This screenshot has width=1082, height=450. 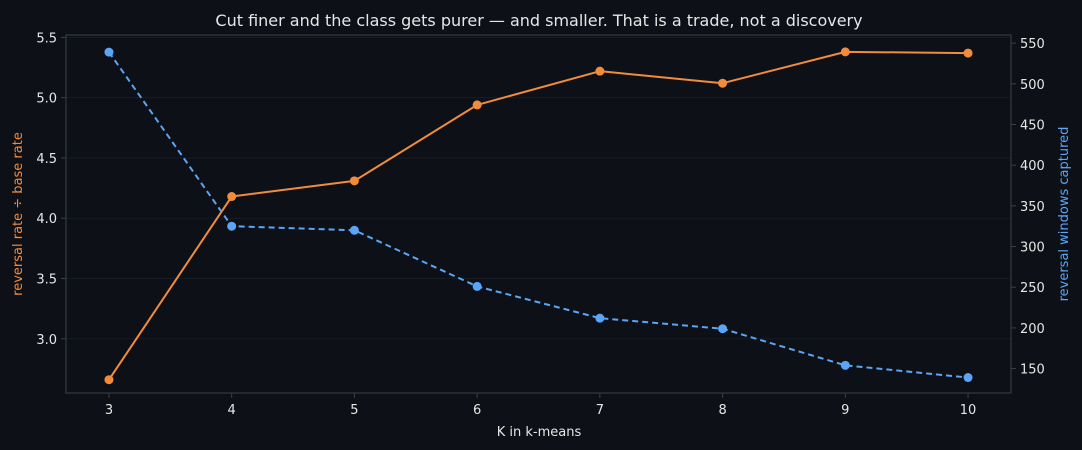 I want to click on y-axis-right-label: reversal windows captured, so click(x=1064, y=214).